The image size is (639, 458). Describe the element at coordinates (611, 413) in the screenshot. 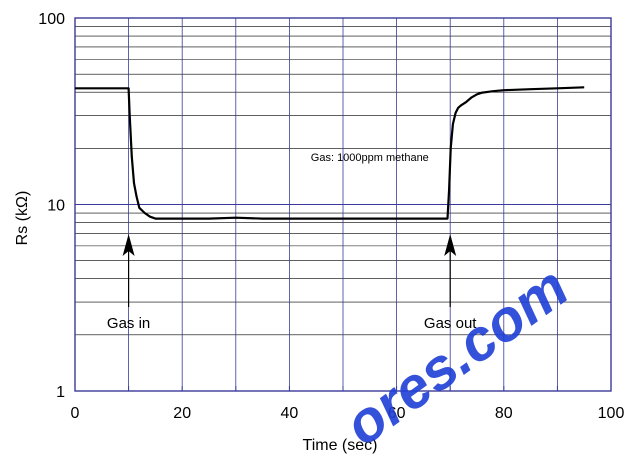

I see `x-tick-label: 100` at that location.